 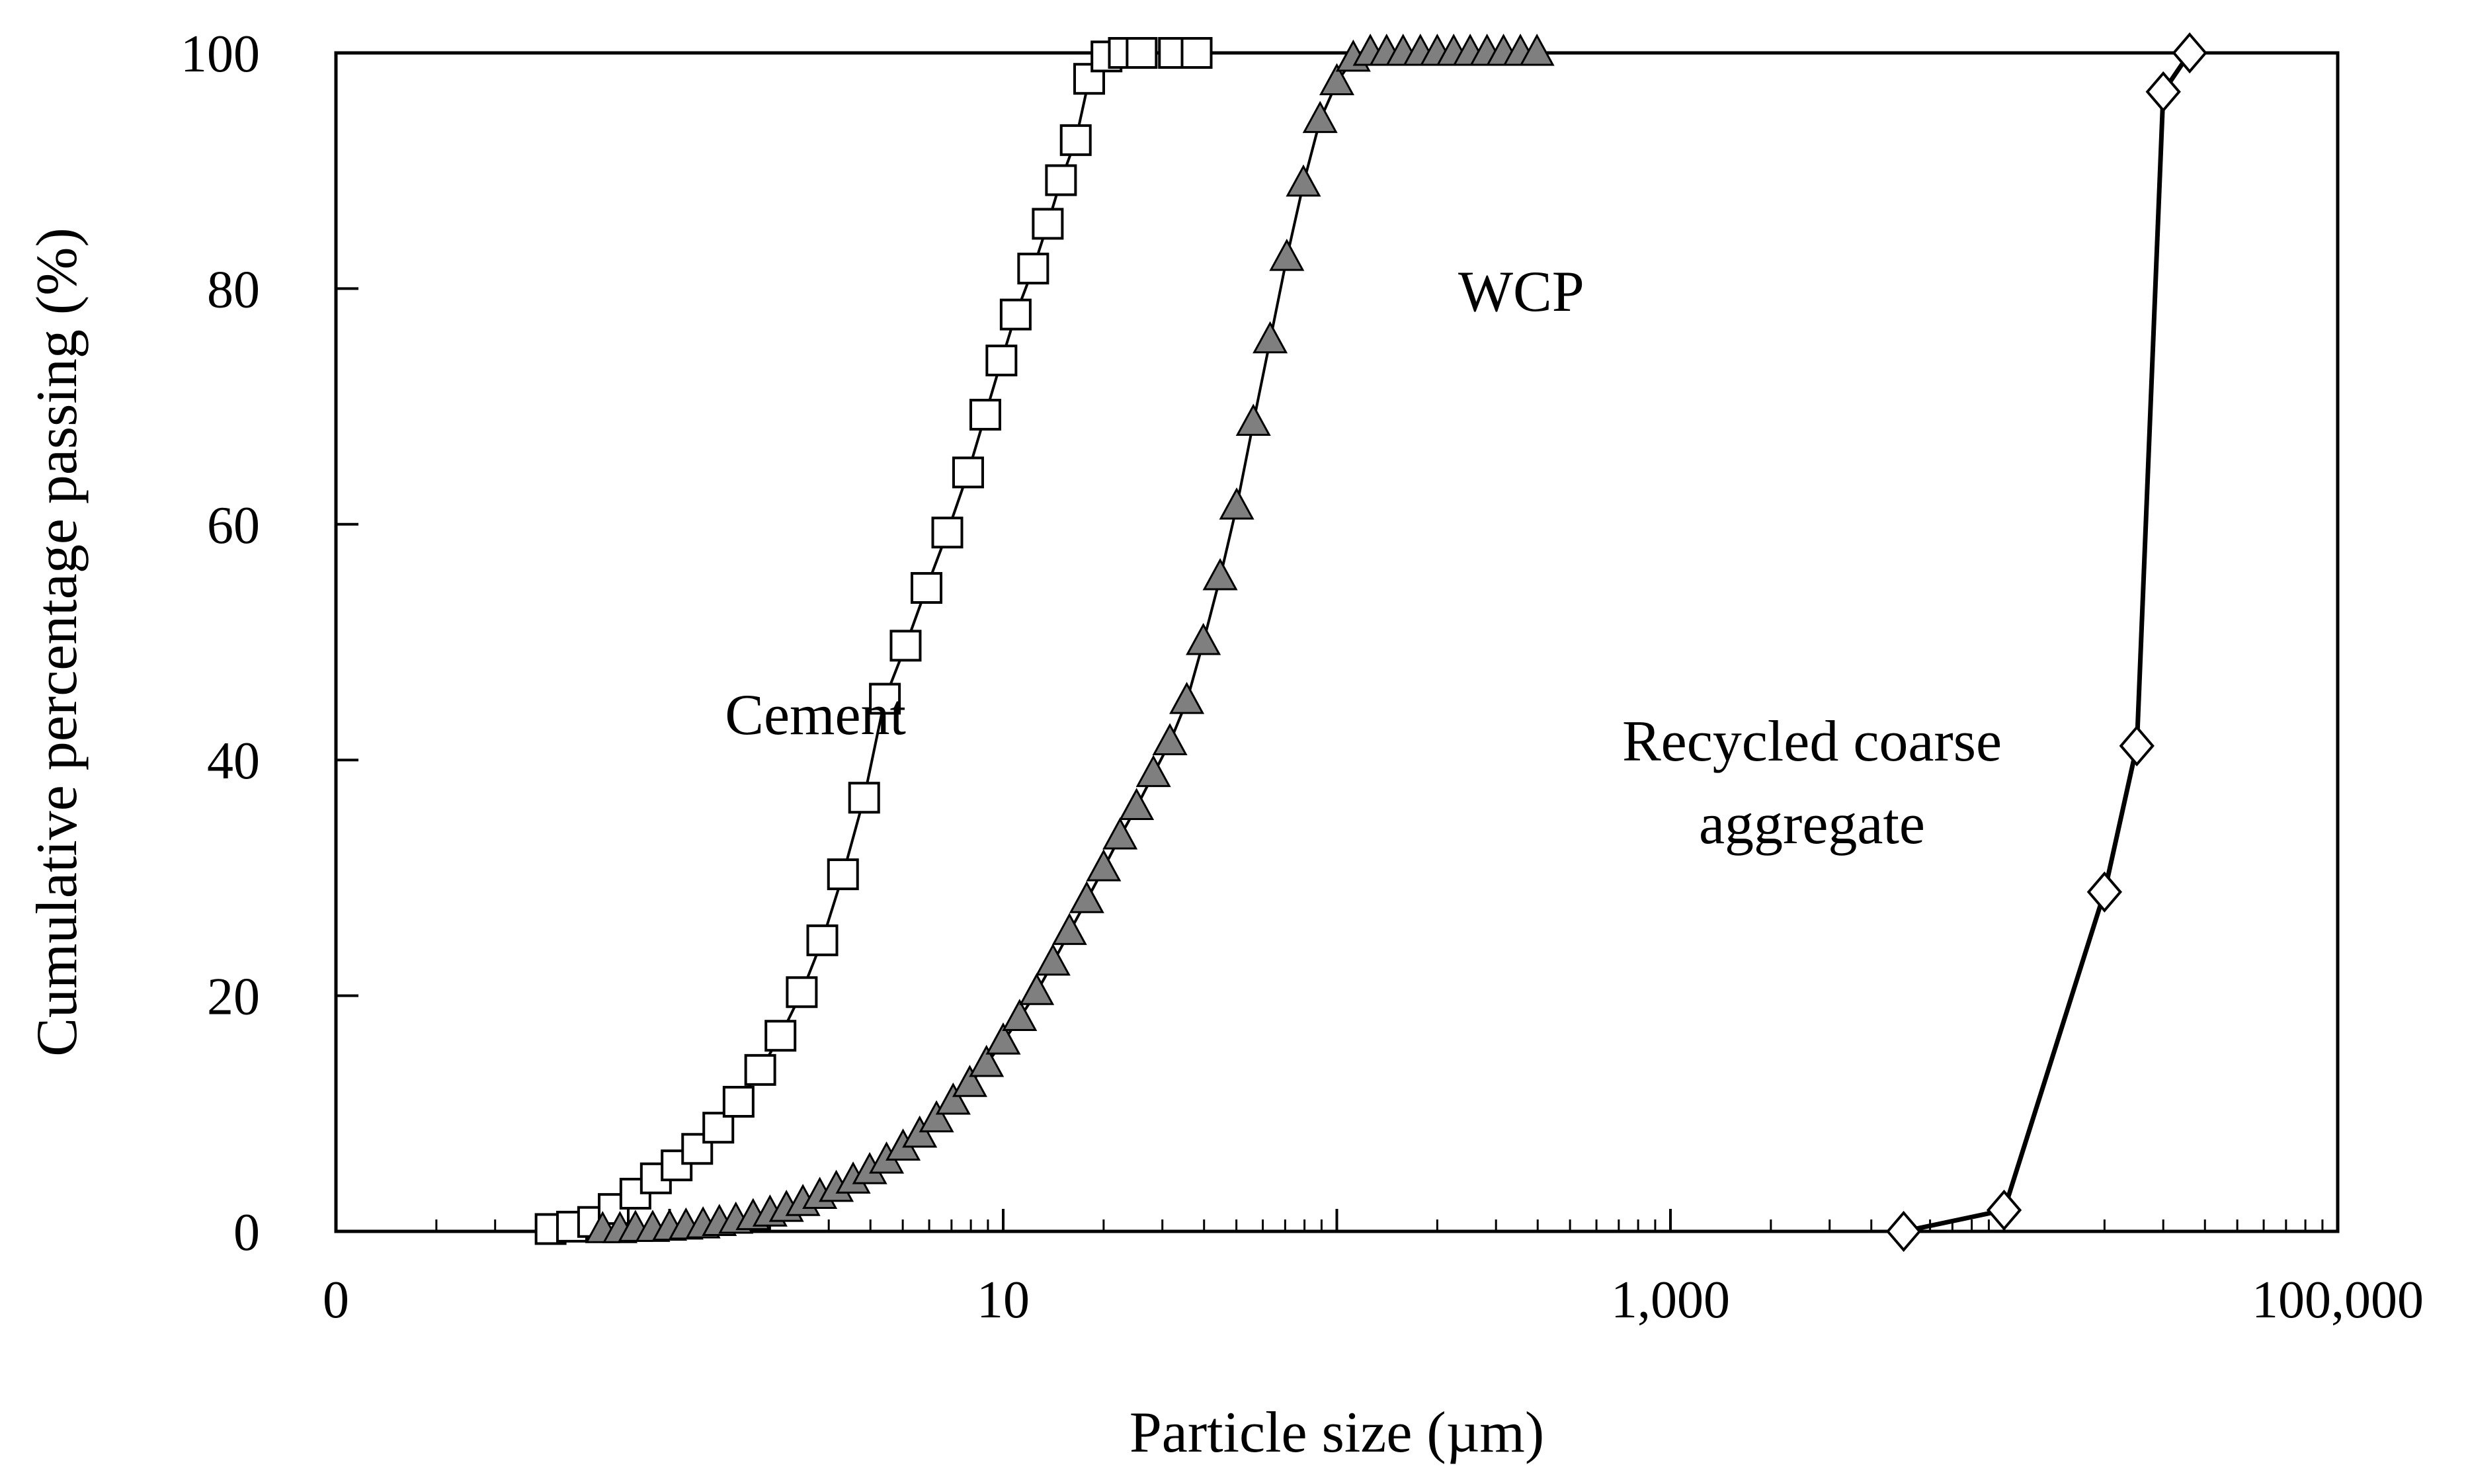 I want to click on y-tick-label: 100, so click(x=221, y=54).